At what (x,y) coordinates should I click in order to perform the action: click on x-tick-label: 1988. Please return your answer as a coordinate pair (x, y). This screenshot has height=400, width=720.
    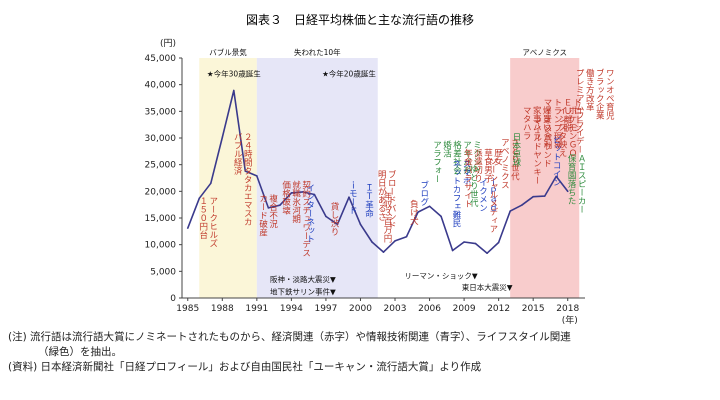
    Looking at the image, I should click on (222, 309).